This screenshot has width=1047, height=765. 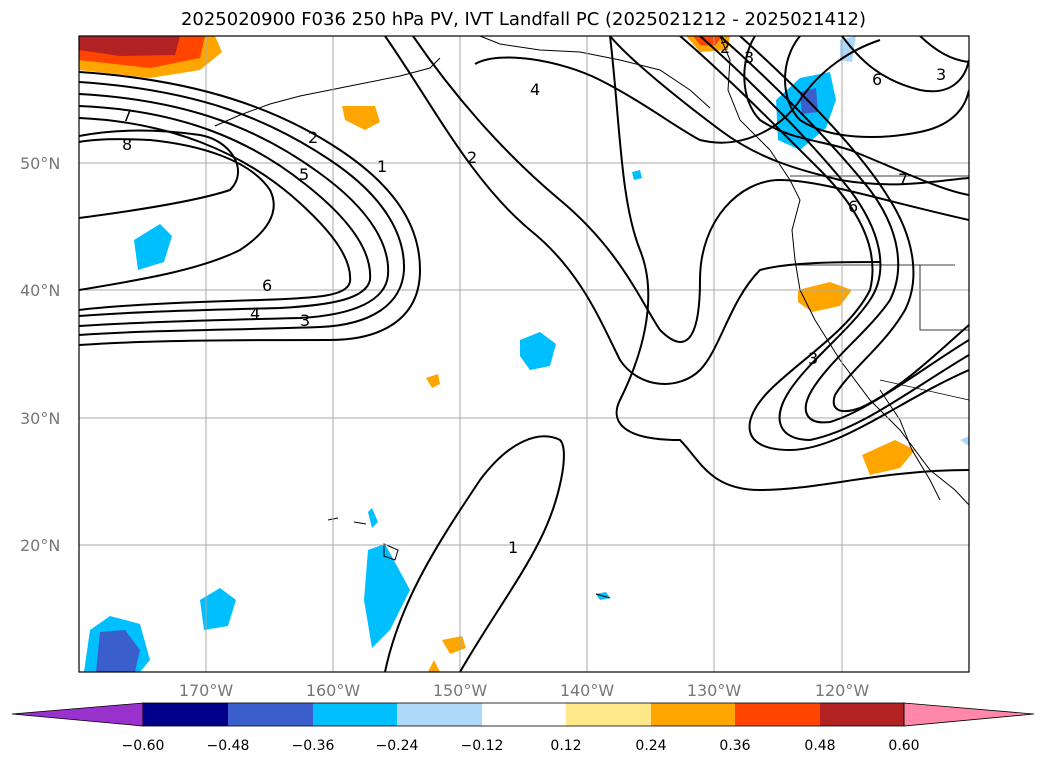 What do you see at coordinates (40, 290) in the screenshot?
I see `lat-label: 40°N` at bounding box center [40, 290].